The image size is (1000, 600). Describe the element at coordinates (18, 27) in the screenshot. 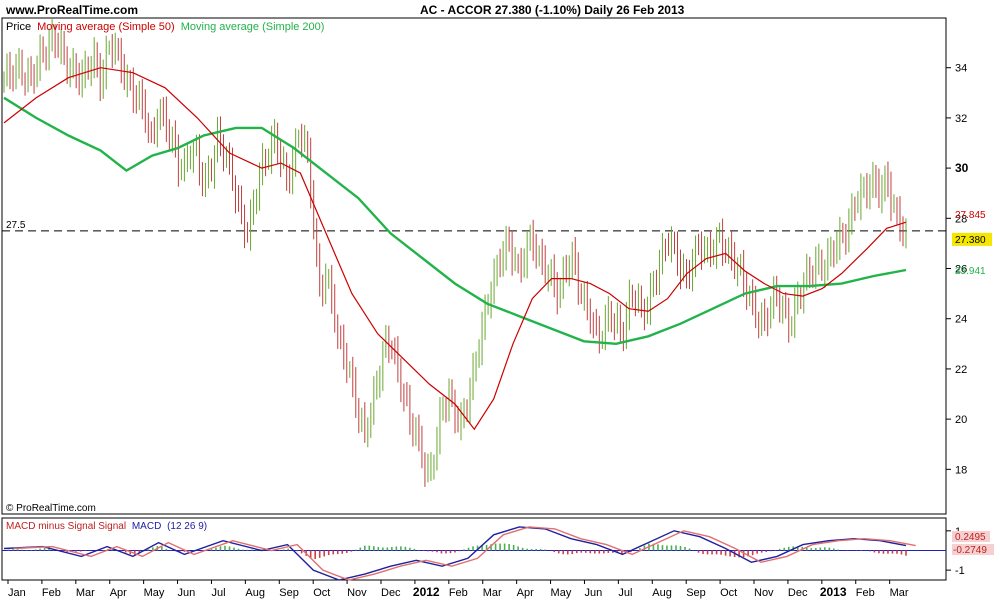

I see `legend-price: Price` at that location.